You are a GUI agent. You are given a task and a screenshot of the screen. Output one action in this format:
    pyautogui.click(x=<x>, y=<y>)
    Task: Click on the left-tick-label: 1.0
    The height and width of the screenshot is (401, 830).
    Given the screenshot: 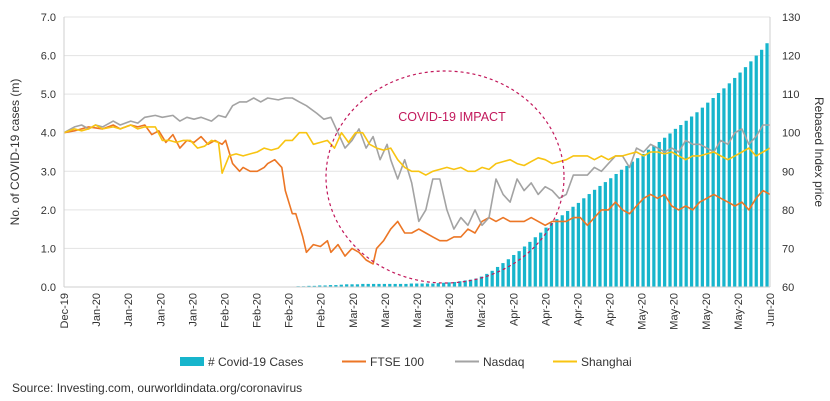 What is the action you would take?
    pyautogui.click(x=48, y=249)
    